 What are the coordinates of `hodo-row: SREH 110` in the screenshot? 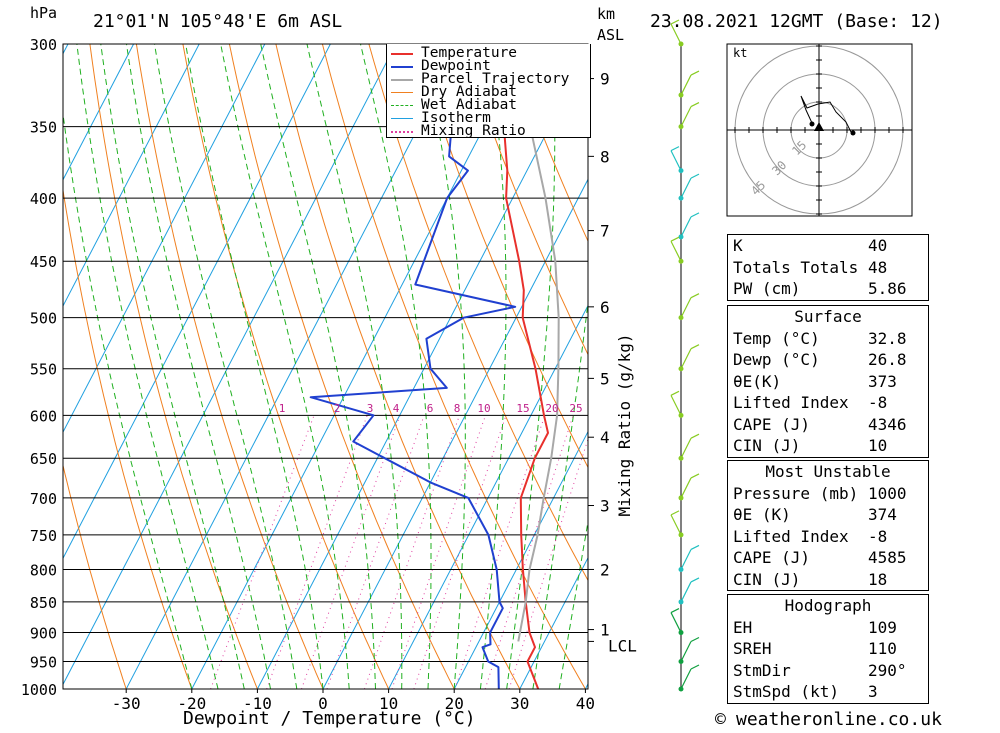 It's located at (828, 649).